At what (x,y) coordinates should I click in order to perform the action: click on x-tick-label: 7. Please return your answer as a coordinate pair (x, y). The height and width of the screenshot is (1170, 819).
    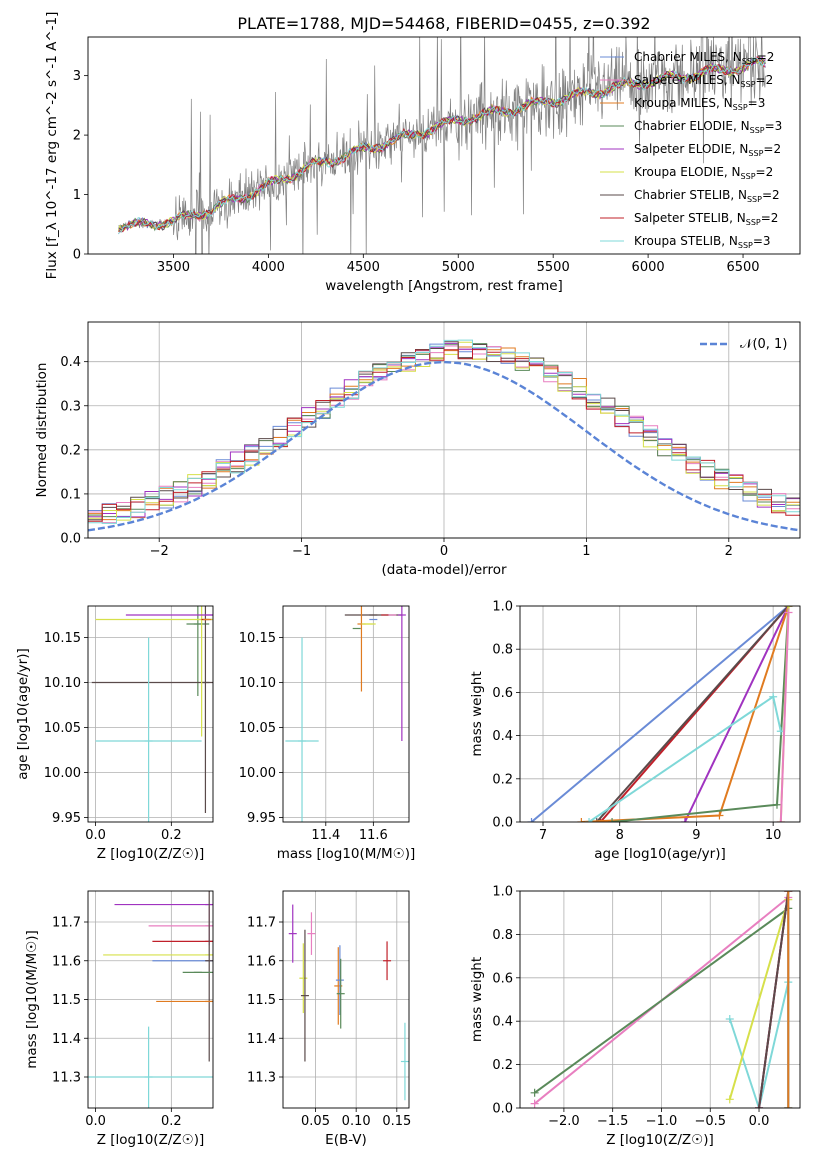
    Looking at the image, I should click on (543, 835).